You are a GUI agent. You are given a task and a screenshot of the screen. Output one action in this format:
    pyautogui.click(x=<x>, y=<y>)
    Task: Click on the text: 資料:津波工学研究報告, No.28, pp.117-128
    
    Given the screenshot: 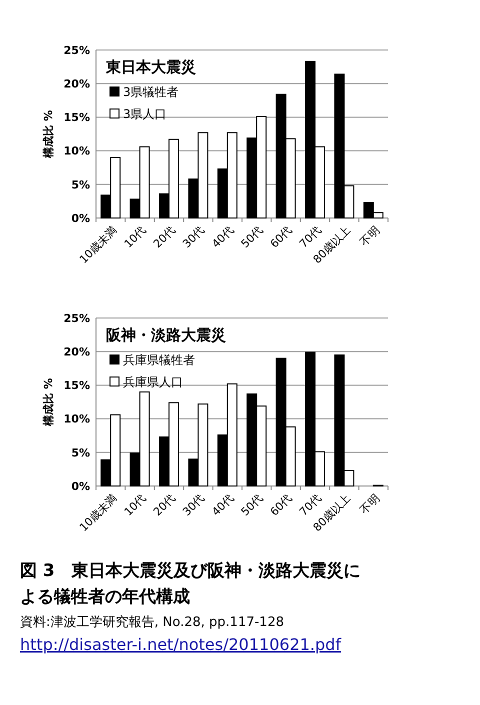 What is the action you would take?
    pyautogui.click(x=152, y=622)
    